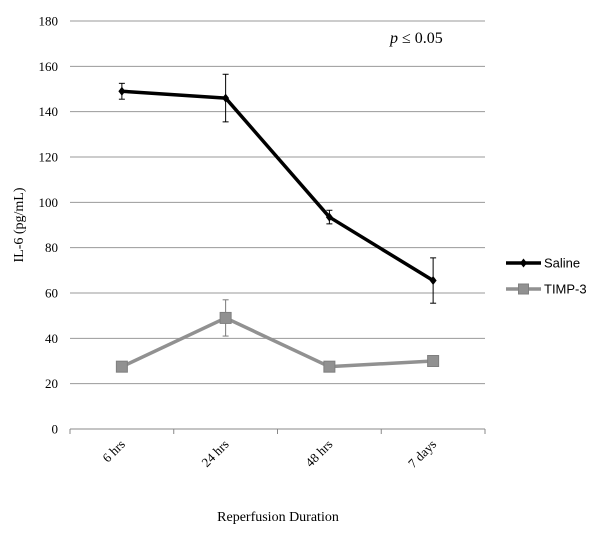 Image resolution: width=600 pixels, height=535 pixels. What do you see at coordinates (51, 293) in the screenshot?
I see `y-tick-label: 60` at bounding box center [51, 293].